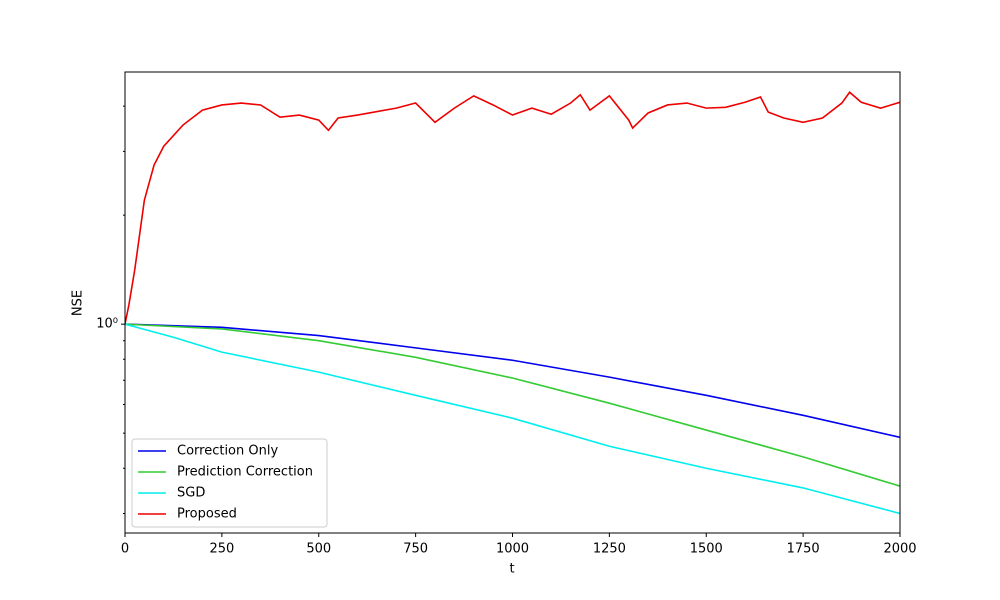  Describe the element at coordinates (78, 303) in the screenshot. I see `y-axis-label: NSE` at that location.